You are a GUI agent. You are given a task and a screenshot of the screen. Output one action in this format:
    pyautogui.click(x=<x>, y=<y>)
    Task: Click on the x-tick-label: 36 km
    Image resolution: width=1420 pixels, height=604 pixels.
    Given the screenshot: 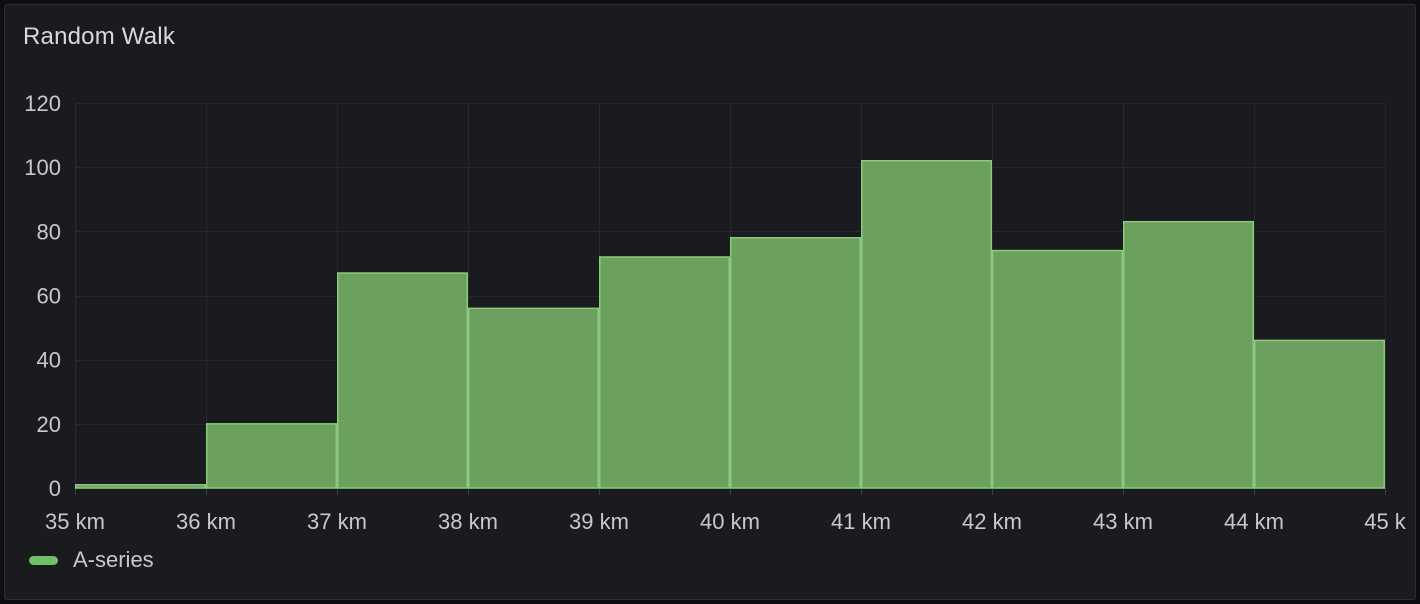 What is the action you would take?
    pyautogui.click(x=206, y=521)
    